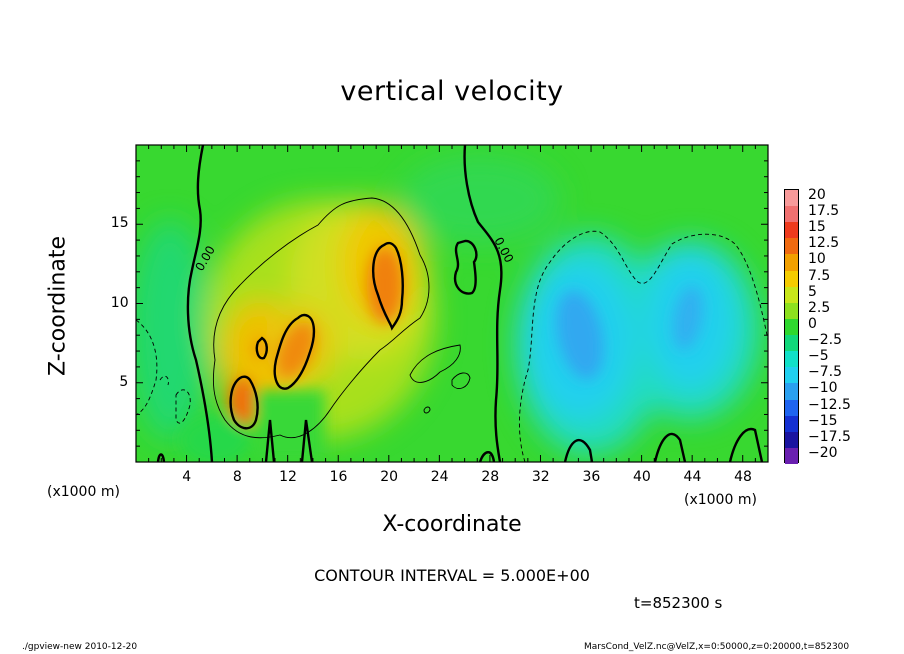 The height and width of the screenshot is (654, 904). Describe the element at coordinates (829, 404) in the screenshot. I see `colorbar-label: −12.5` at that location.